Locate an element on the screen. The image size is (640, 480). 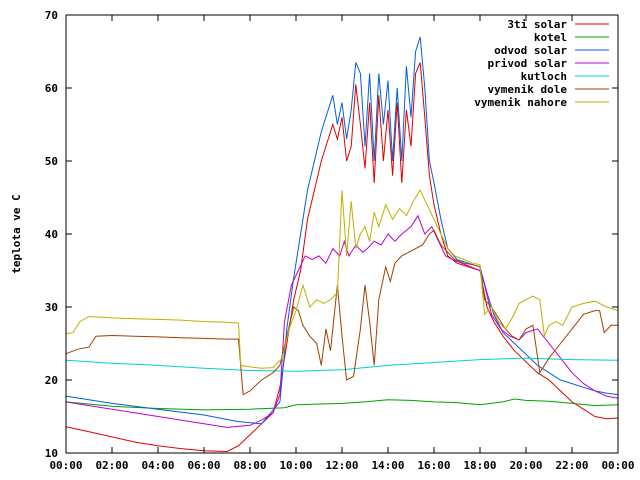
x-tick-label: 06:00 is located at coordinates (203, 465).